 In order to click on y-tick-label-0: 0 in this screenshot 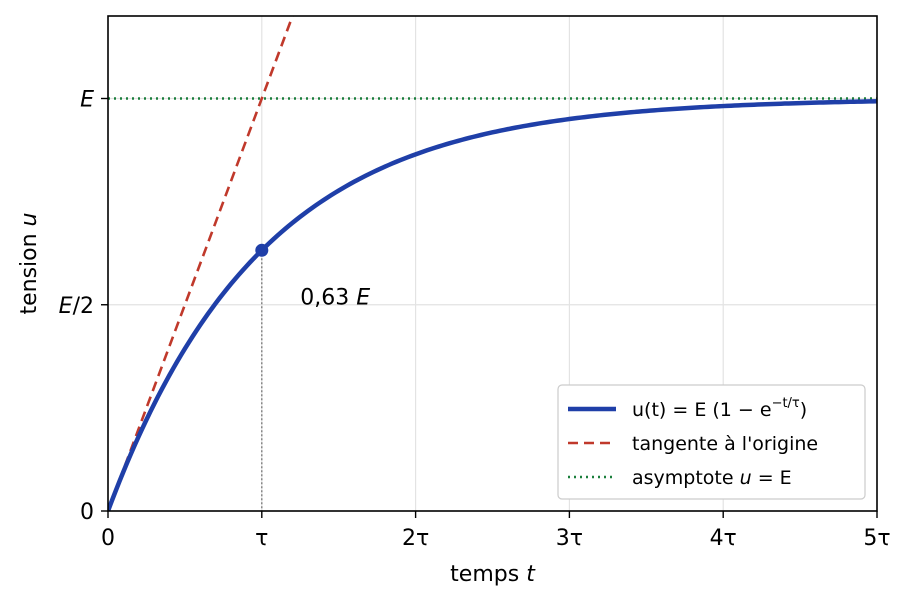, I will do `click(87, 512)`.